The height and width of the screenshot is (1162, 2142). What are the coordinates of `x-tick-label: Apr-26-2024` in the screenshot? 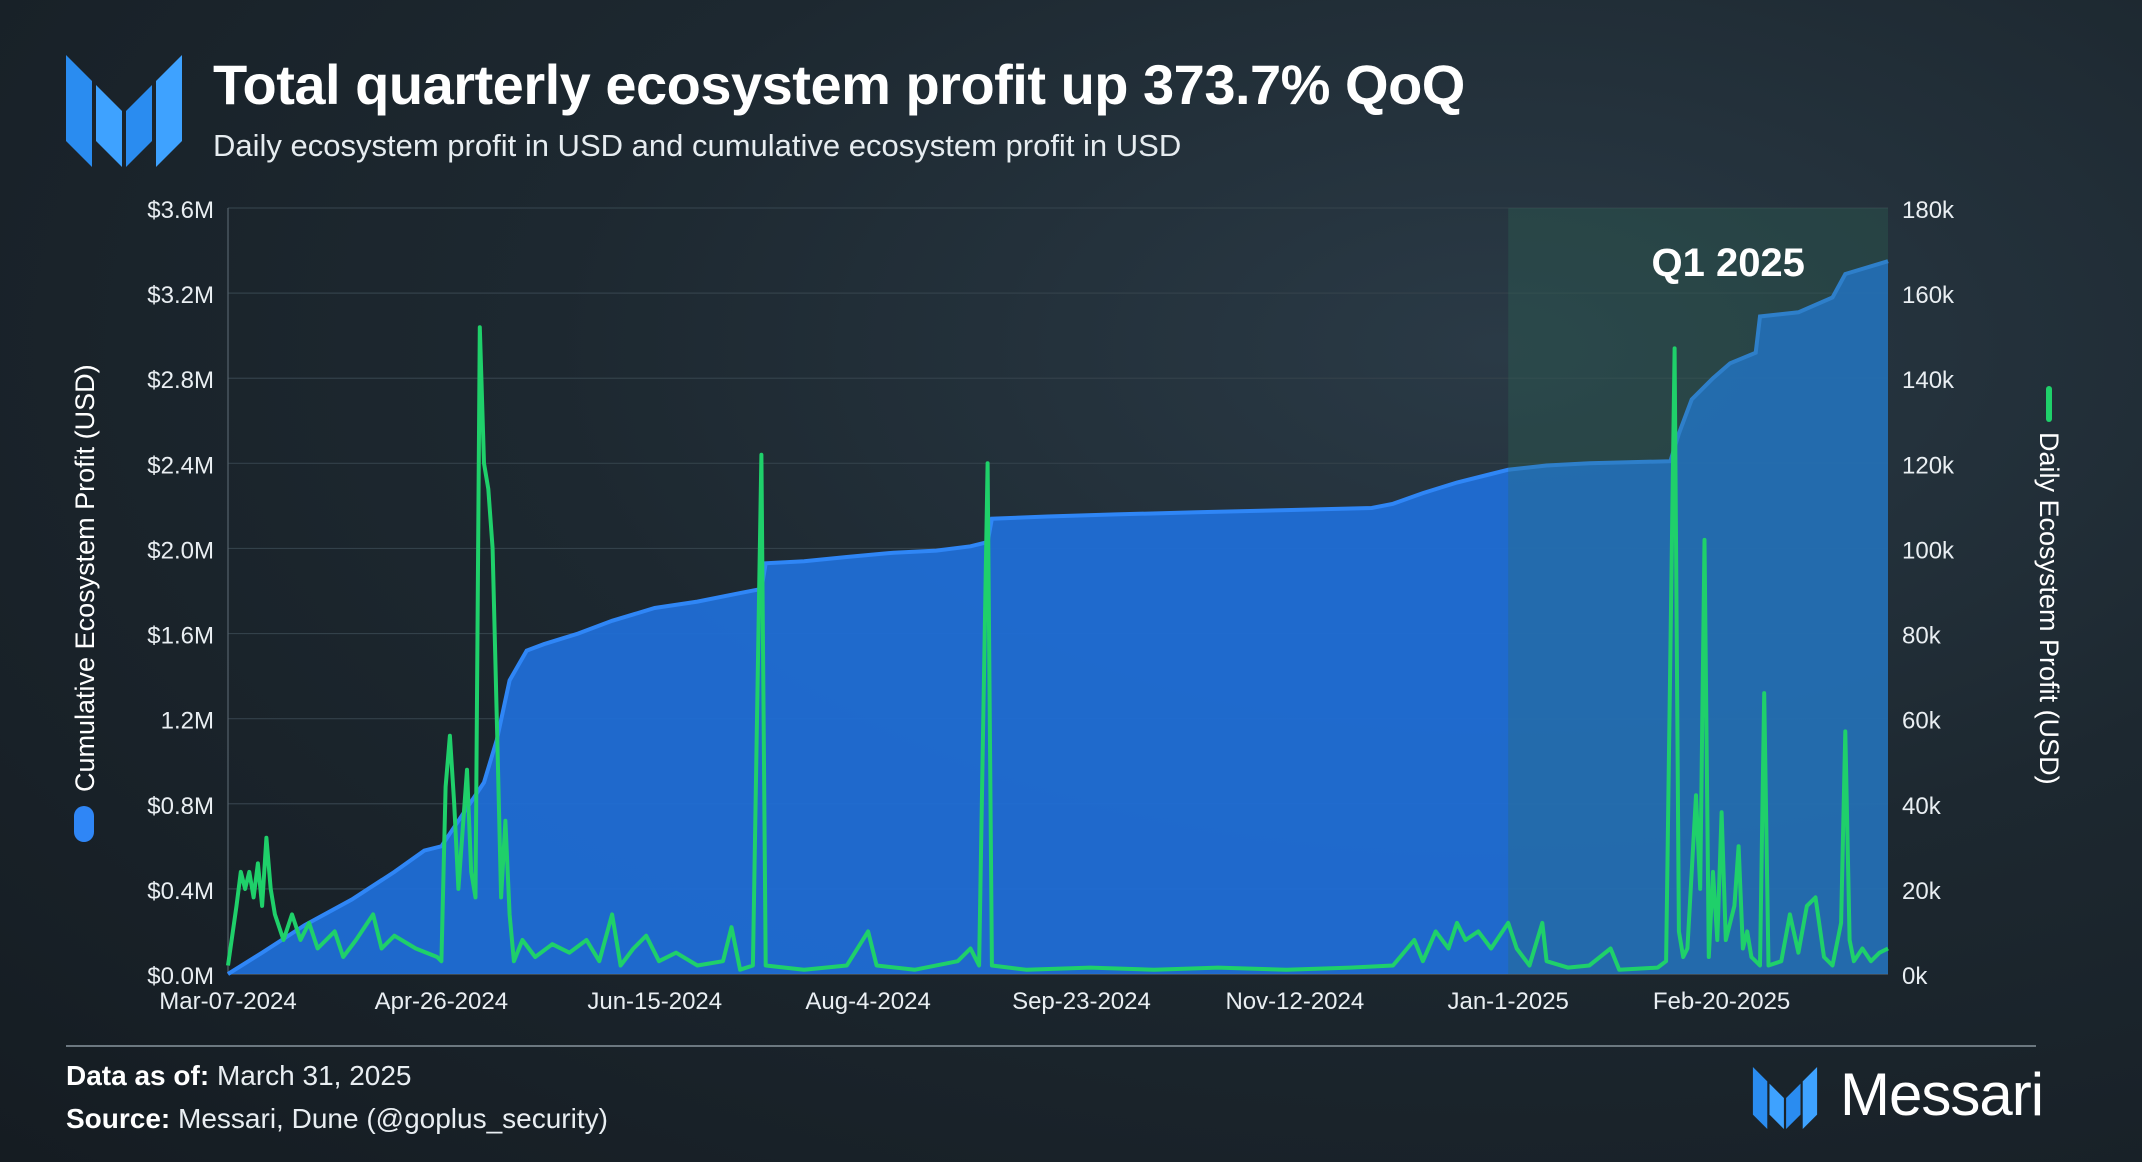 It's located at (441, 1001).